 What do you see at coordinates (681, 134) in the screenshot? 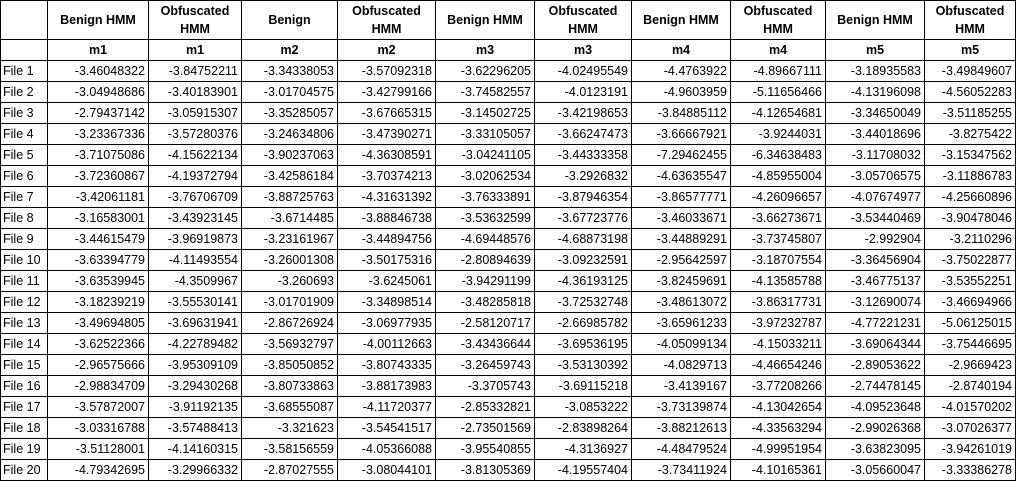
I see `table-cell: -3.66667921` at bounding box center [681, 134].